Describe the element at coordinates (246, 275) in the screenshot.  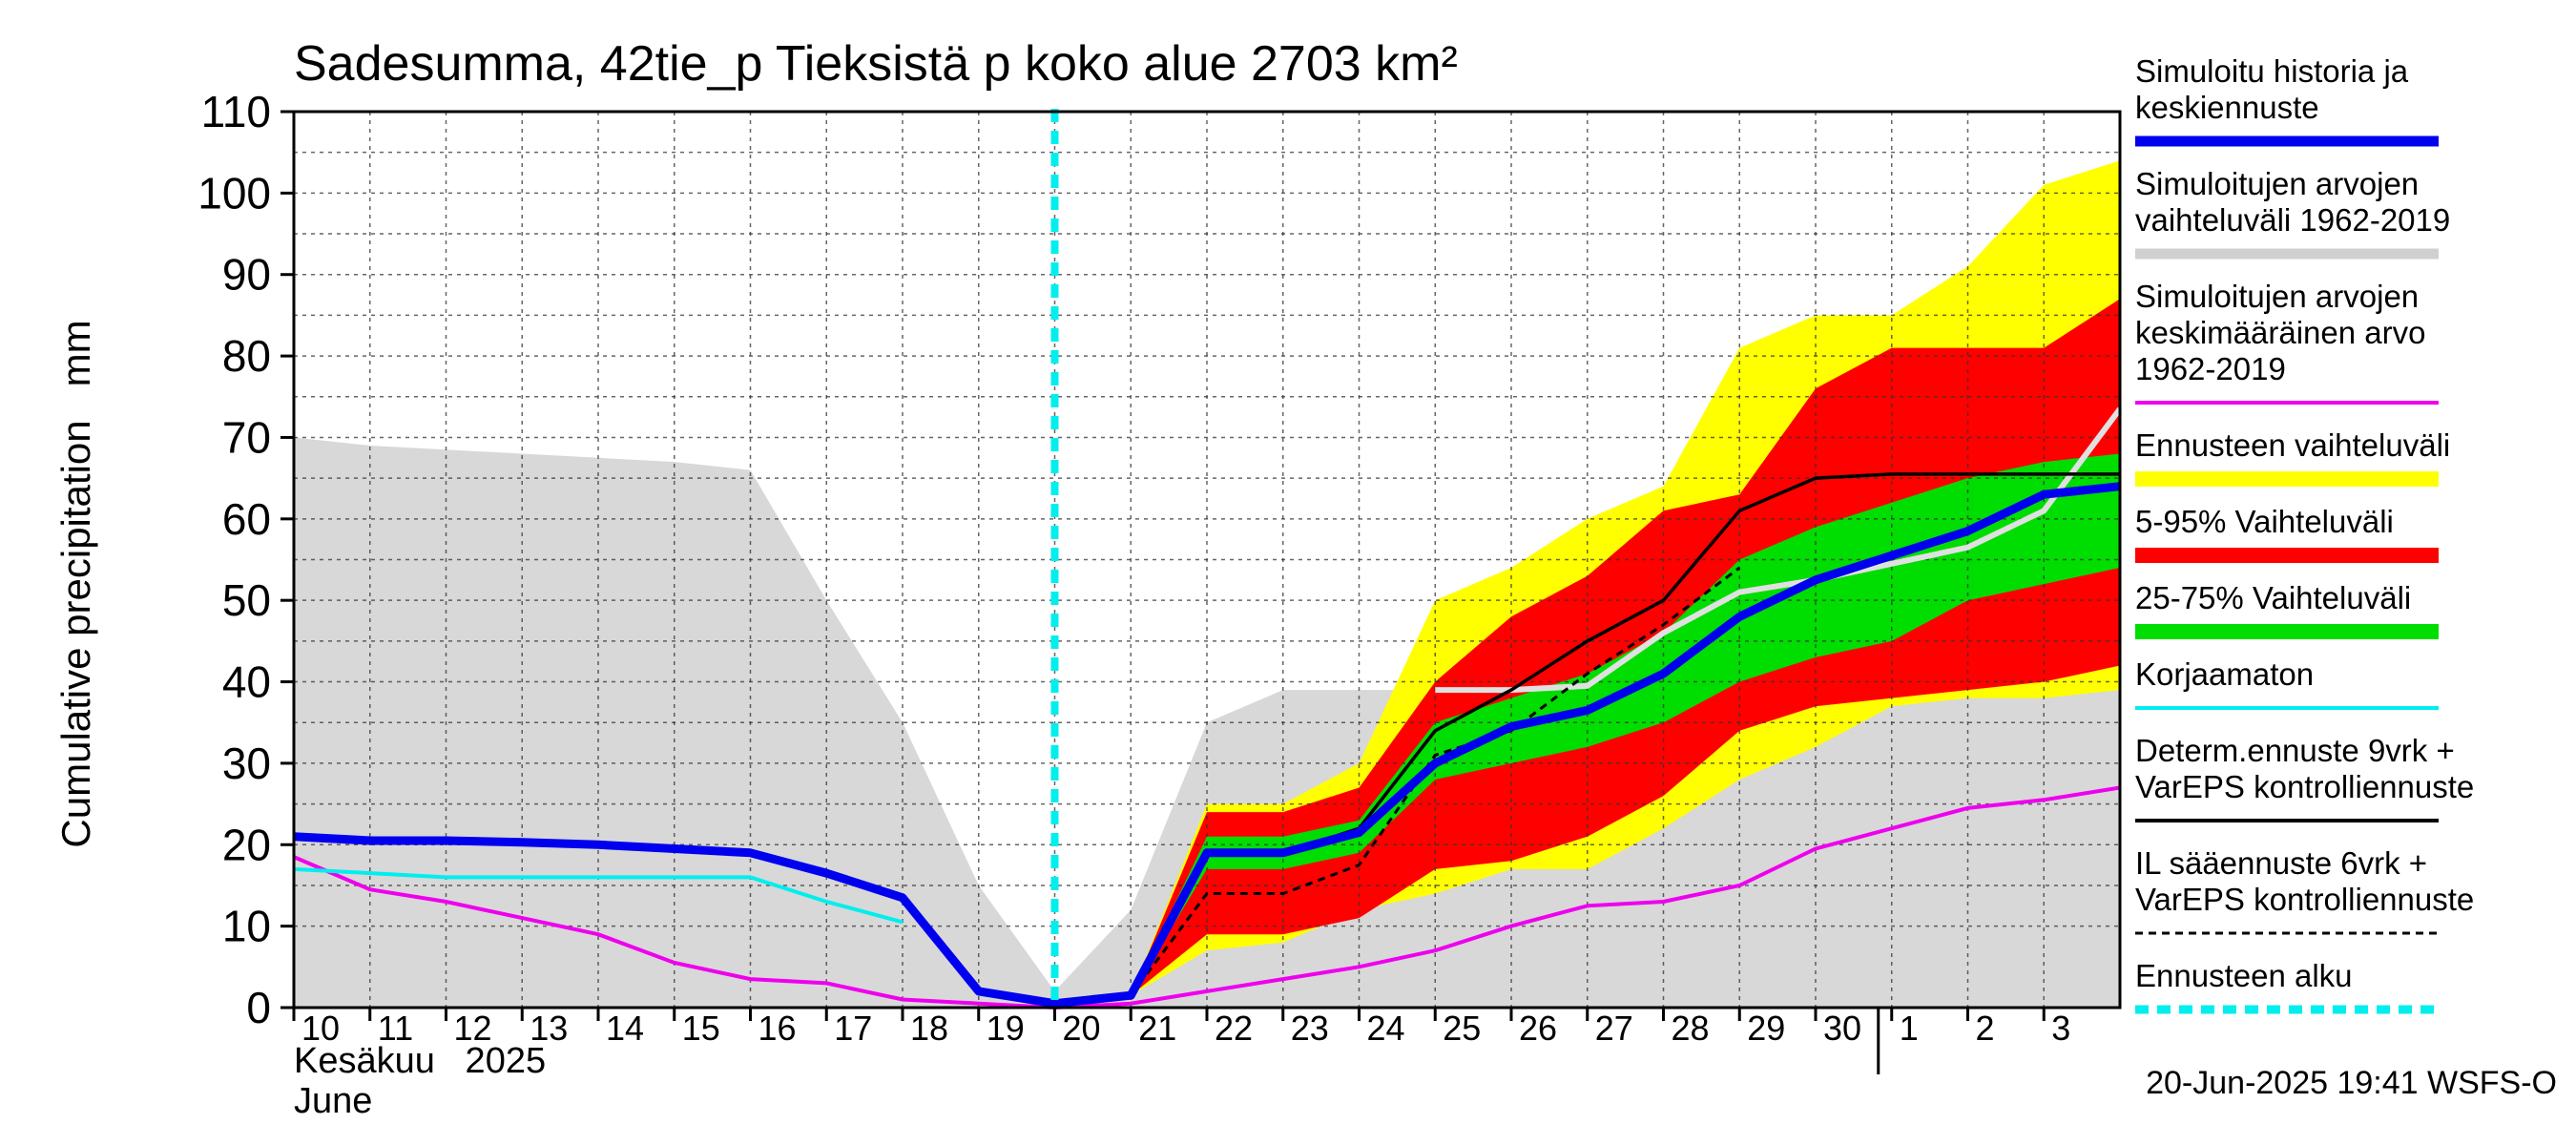
I see `y-tick-label: 90` at that location.